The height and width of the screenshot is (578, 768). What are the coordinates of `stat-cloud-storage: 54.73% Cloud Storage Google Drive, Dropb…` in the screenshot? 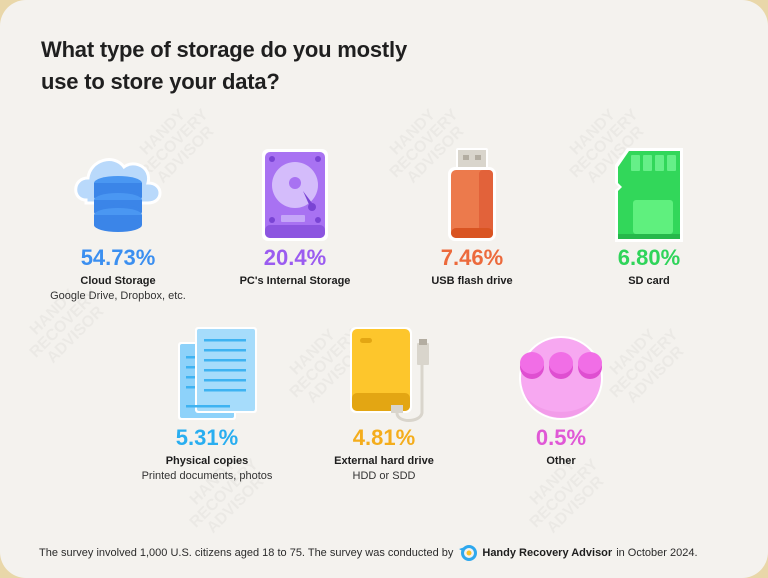 It's located at (118, 224).